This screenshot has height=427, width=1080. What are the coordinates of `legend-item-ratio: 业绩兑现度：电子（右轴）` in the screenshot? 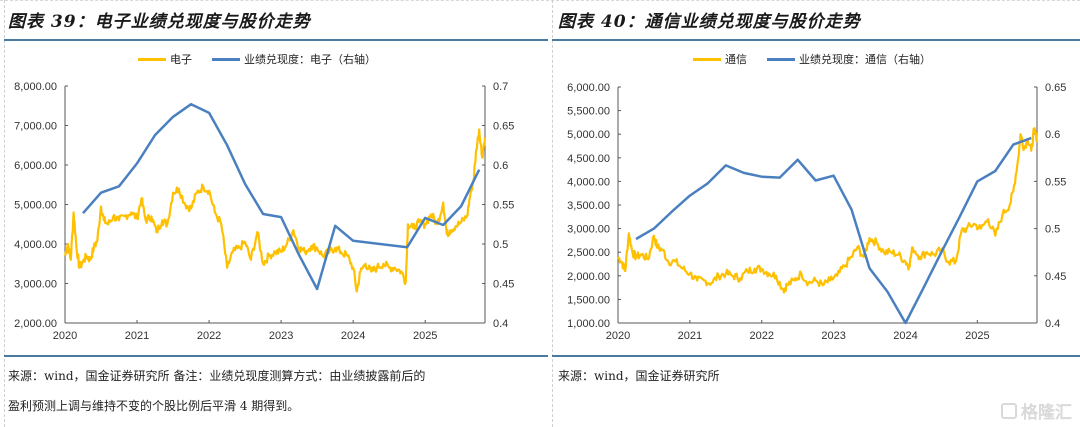 It's located at (294, 59).